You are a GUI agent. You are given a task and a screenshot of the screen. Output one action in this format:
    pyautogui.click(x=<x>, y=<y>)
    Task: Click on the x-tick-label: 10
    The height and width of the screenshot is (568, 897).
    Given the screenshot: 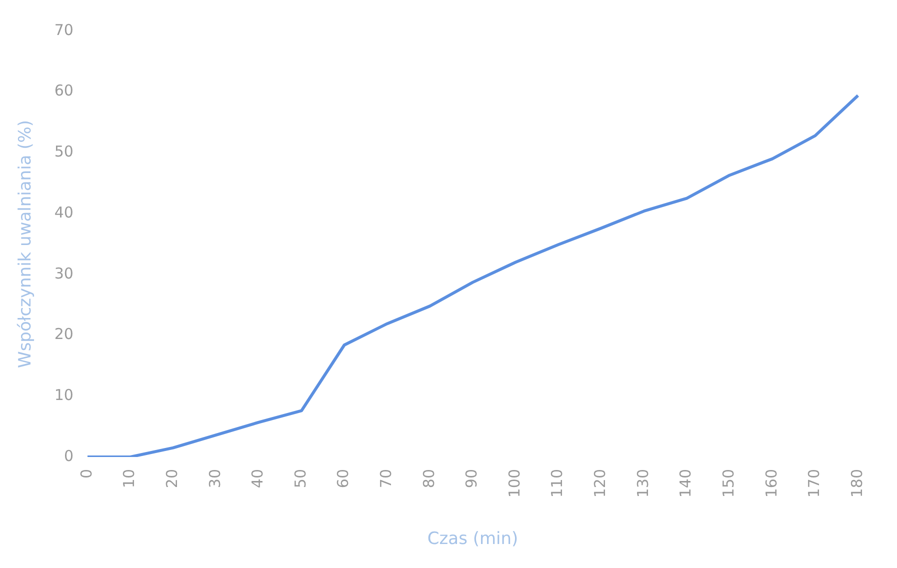 What is the action you would take?
    pyautogui.click(x=129, y=478)
    